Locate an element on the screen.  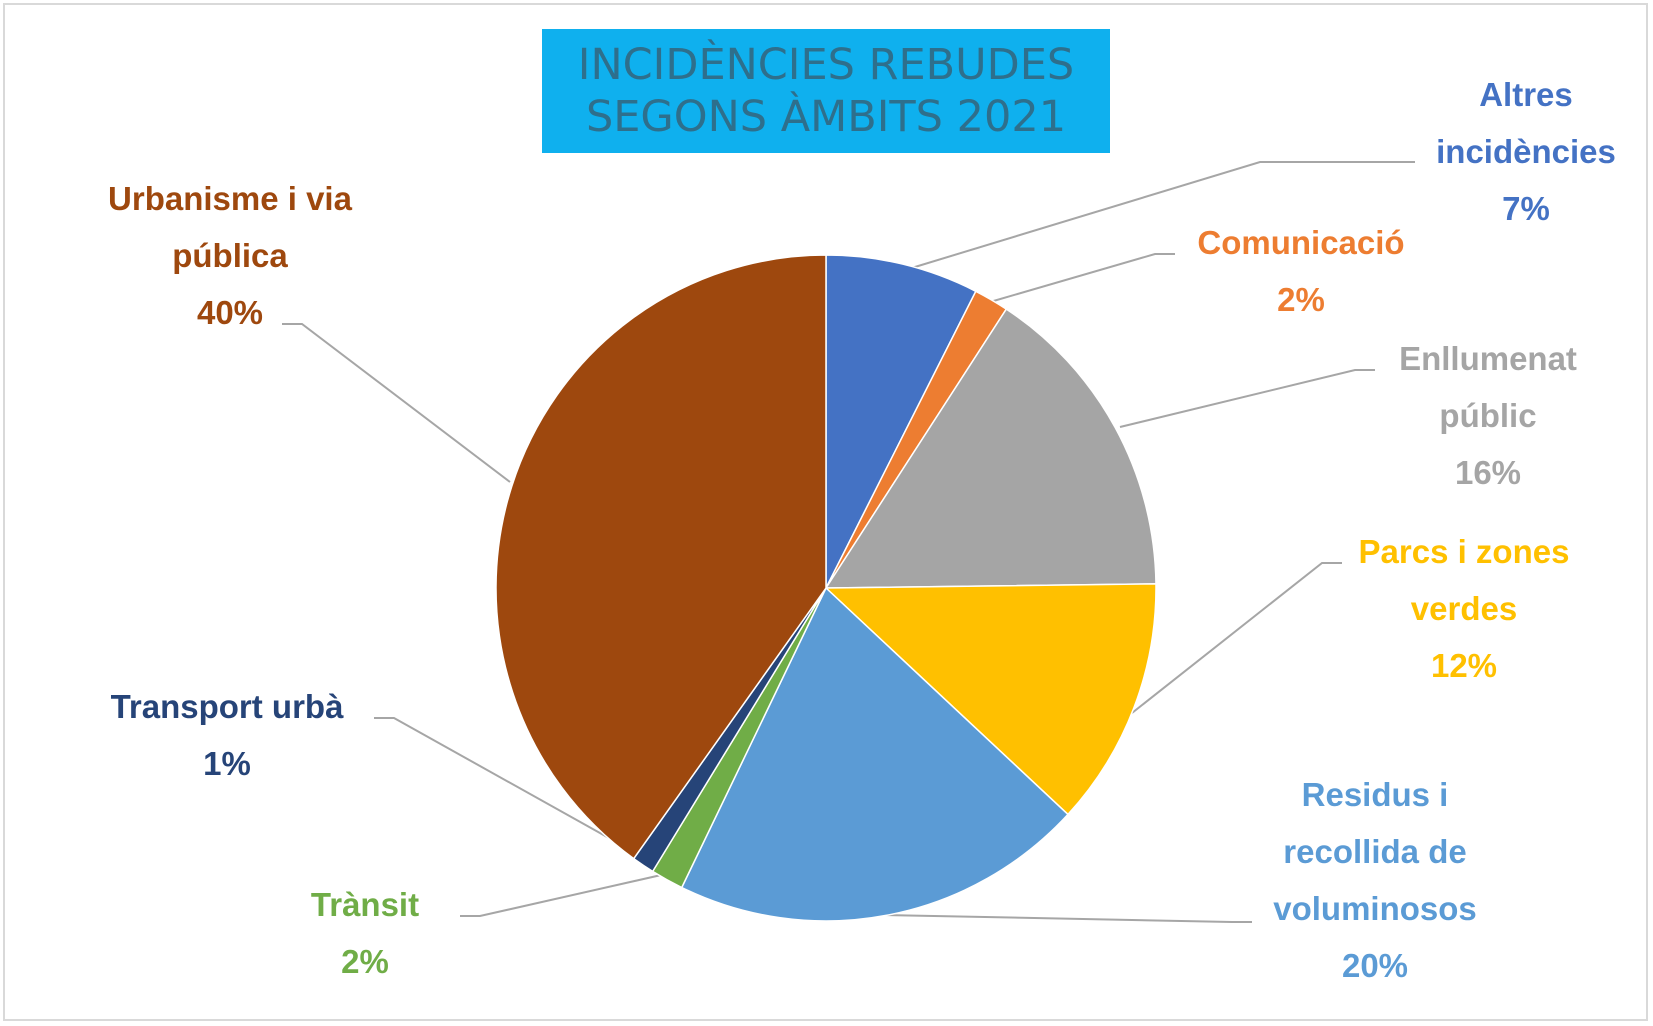
slice-percent-label: 7% is located at coordinates (1526, 208).